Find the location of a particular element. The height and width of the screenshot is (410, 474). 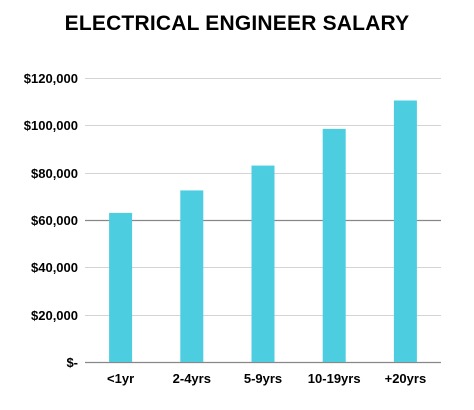

y-tick-label: $- is located at coordinates (72, 362).